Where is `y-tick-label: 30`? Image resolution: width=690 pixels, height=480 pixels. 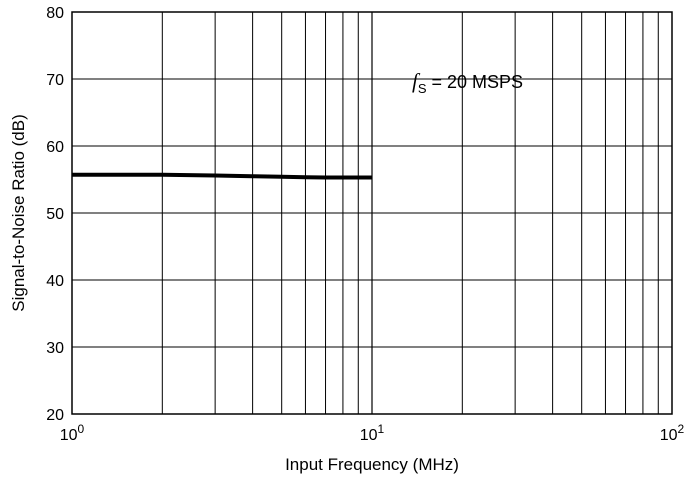
y-tick-label: 30 is located at coordinates (55, 348).